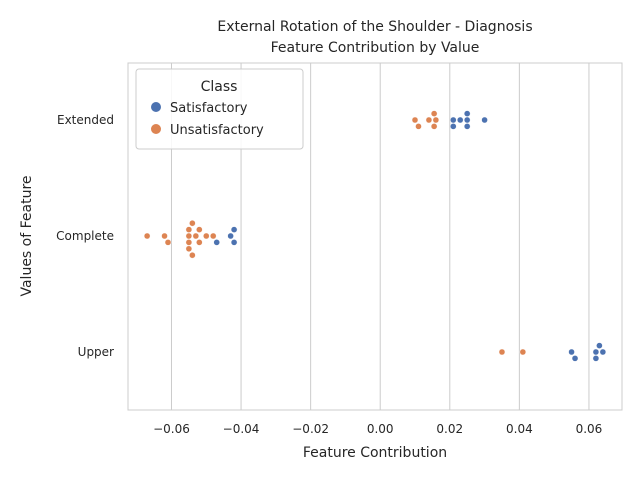 The width and height of the screenshot is (640, 484). I want to click on y-tick-label-complete: Complete, so click(85, 236).